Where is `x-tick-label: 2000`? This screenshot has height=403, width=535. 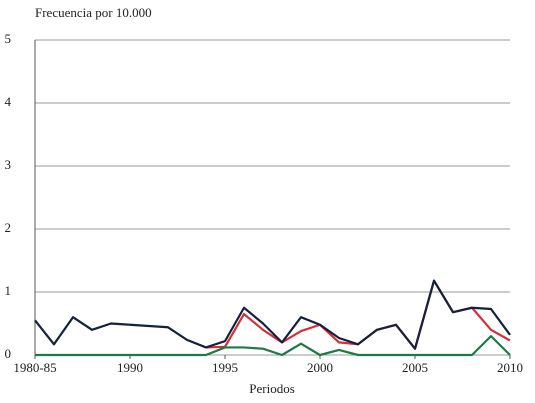
x-tick-label: 2000 is located at coordinates (320, 367).